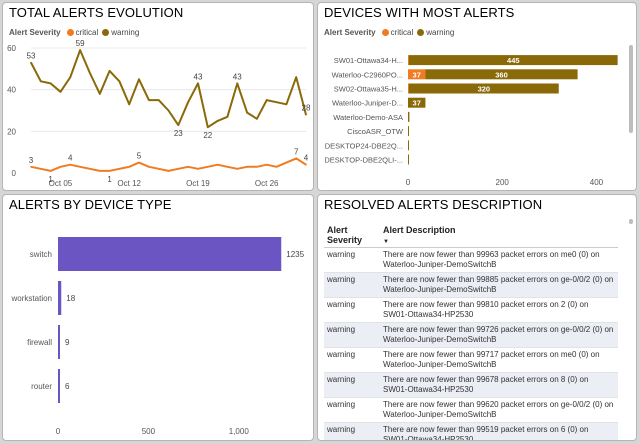  What do you see at coordinates (31, 298) in the screenshot?
I see `category-label: workstation` at bounding box center [31, 298].